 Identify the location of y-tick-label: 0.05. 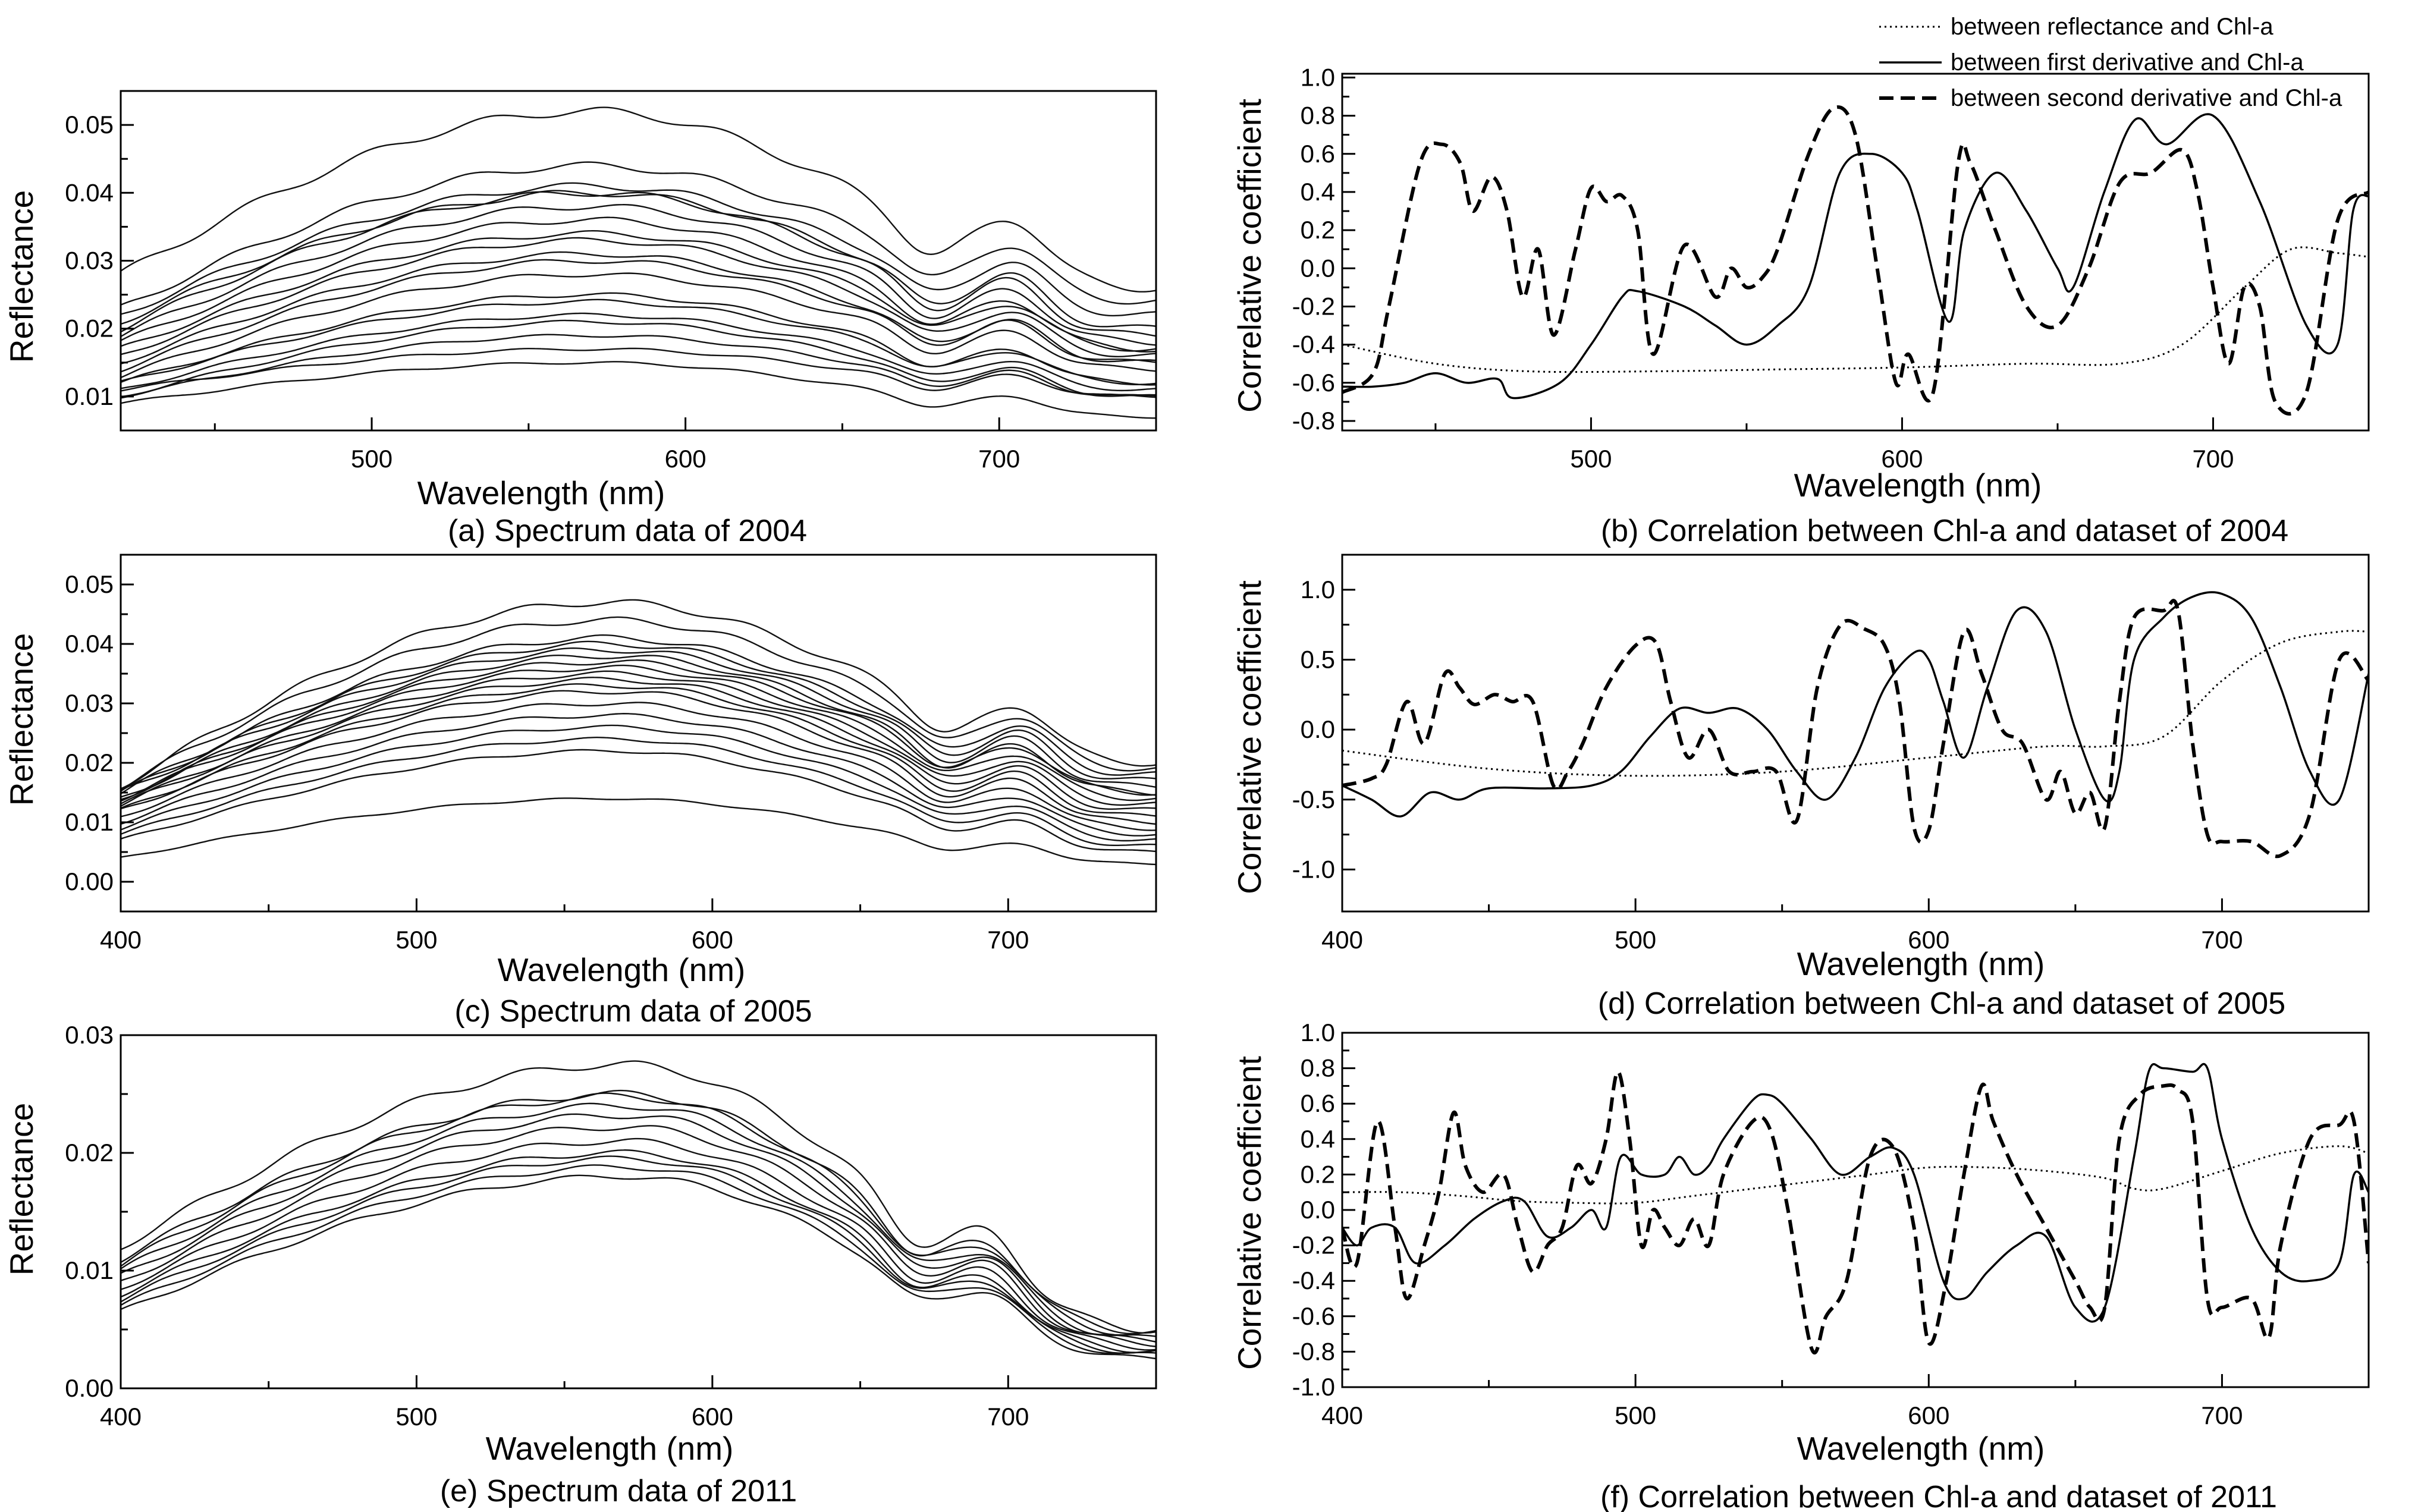
(89, 584).